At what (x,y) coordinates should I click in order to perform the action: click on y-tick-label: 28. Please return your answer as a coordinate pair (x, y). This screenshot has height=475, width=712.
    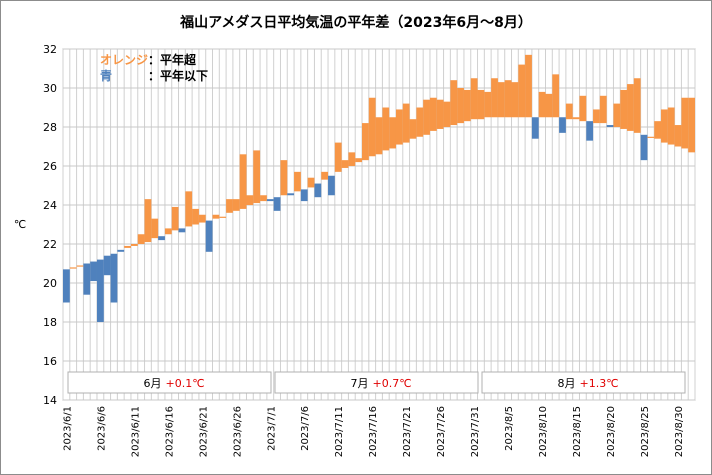
    Looking at the image, I should click on (50, 127).